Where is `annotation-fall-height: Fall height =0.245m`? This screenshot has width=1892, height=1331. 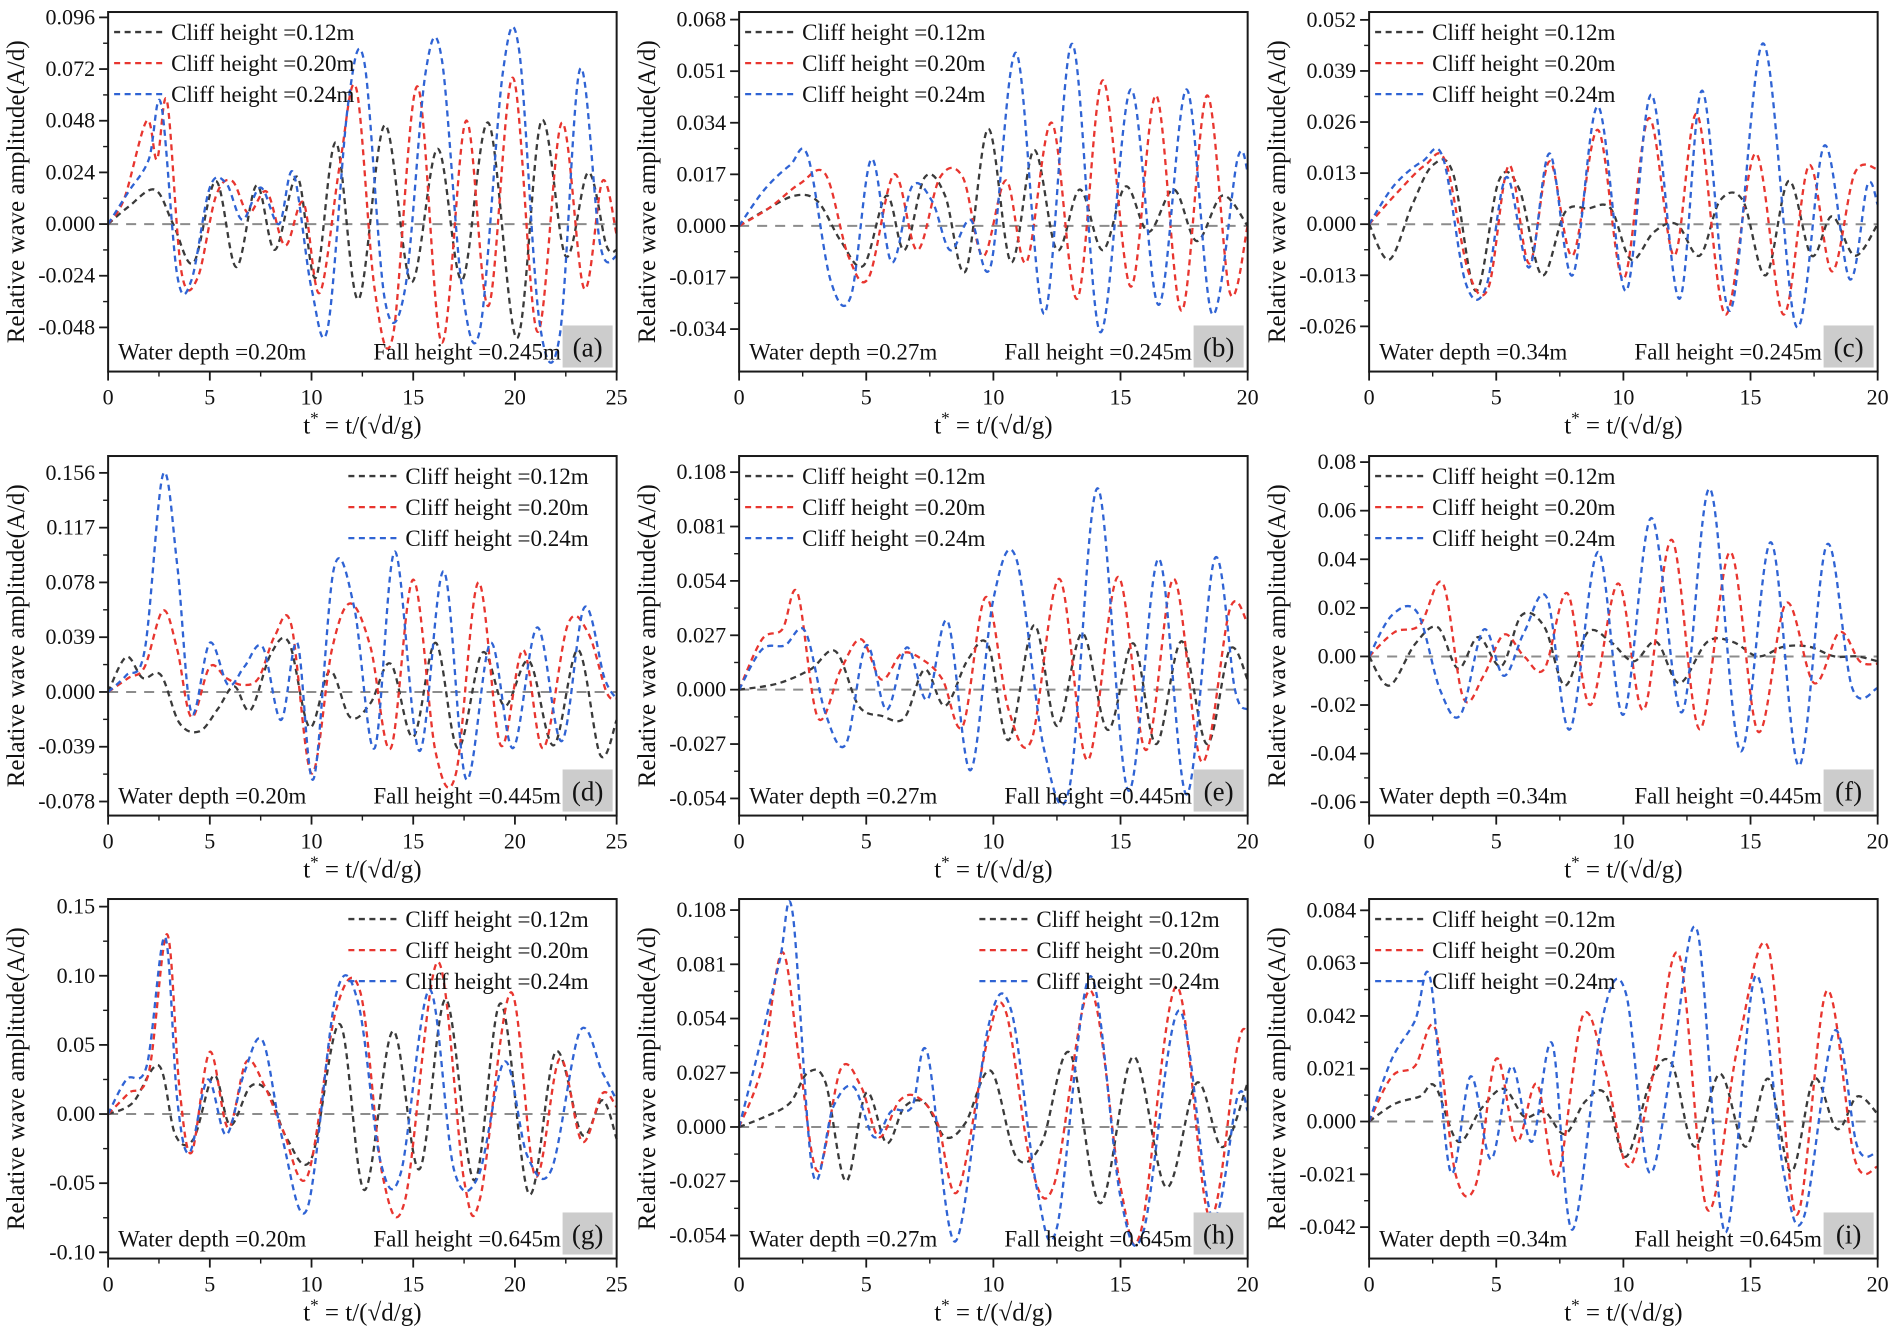
annotation-fall-height: Fall height =0.245m is located at coordinates (1098, 352).